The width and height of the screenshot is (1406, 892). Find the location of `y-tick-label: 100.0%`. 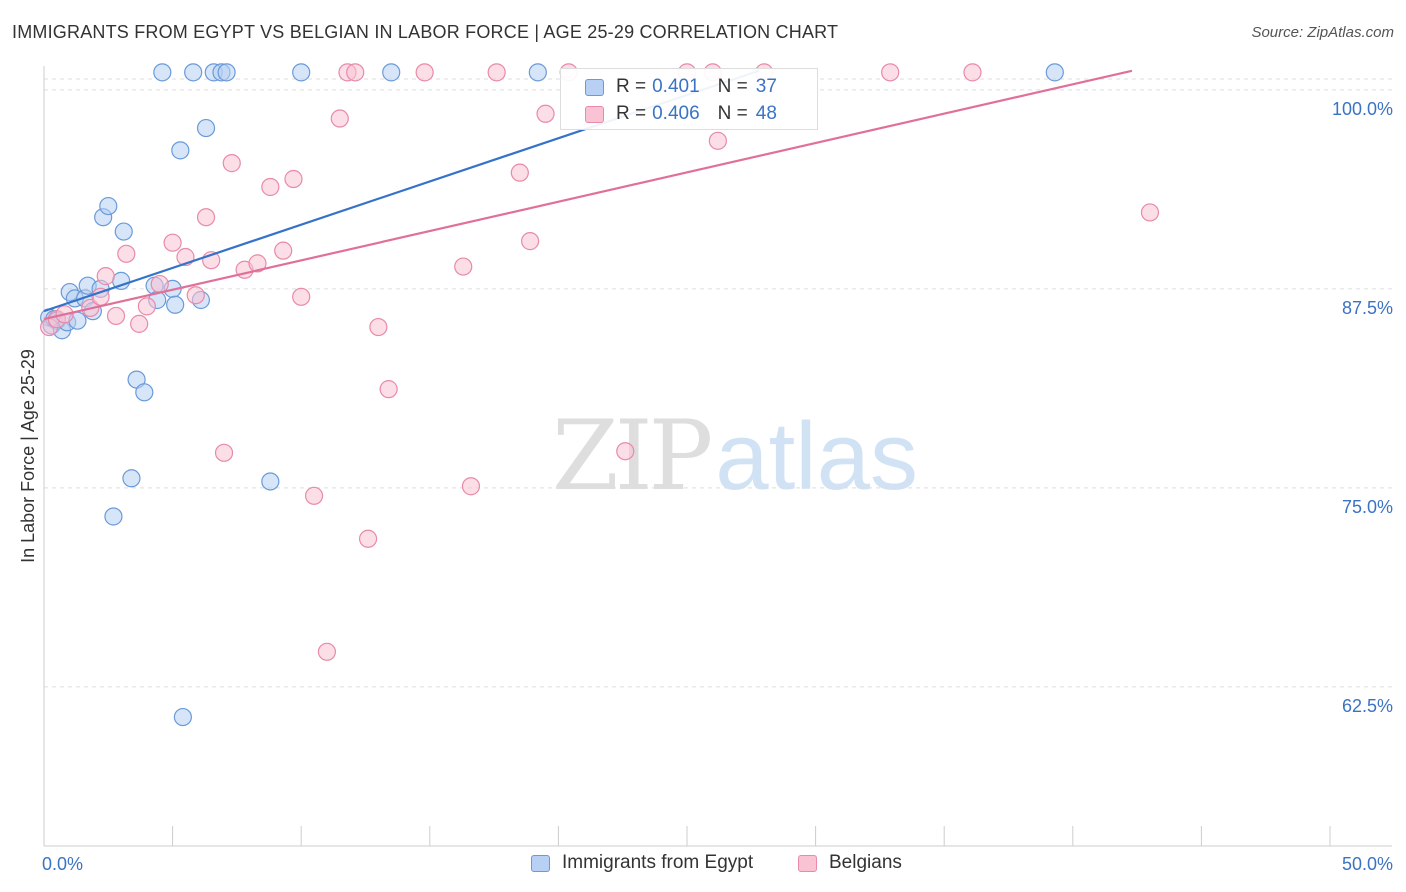

y-tick-label: 100.0% is located at coordinates (1362, 109).